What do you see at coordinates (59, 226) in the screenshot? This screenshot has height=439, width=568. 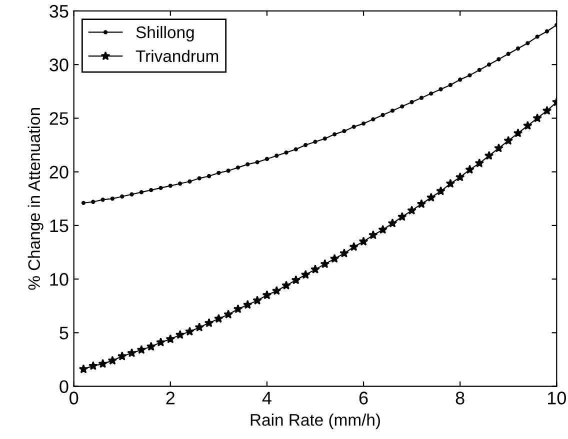 I see `y-tick-label: 15` at bounding box center [59, 226].